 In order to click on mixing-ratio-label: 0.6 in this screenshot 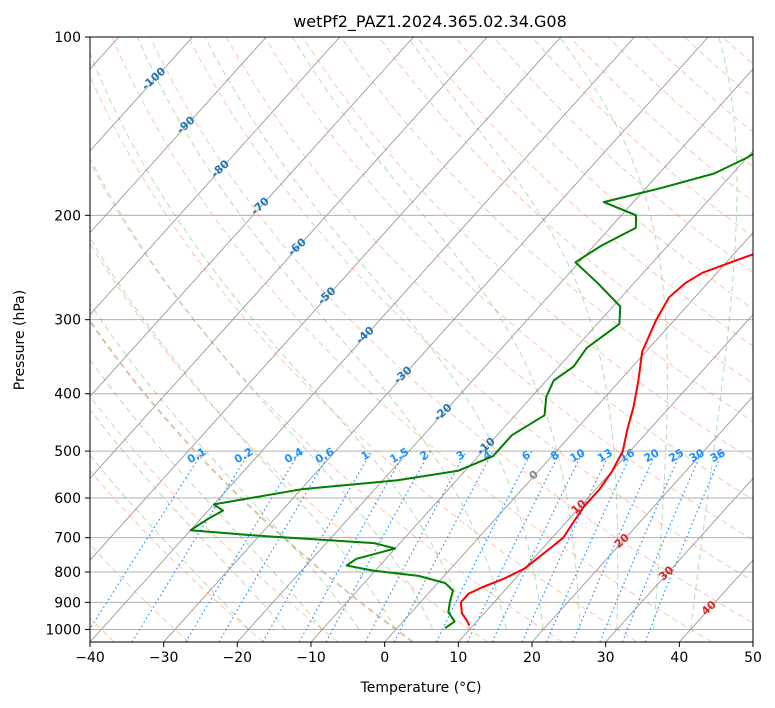, I will do `click(325, 455)`.